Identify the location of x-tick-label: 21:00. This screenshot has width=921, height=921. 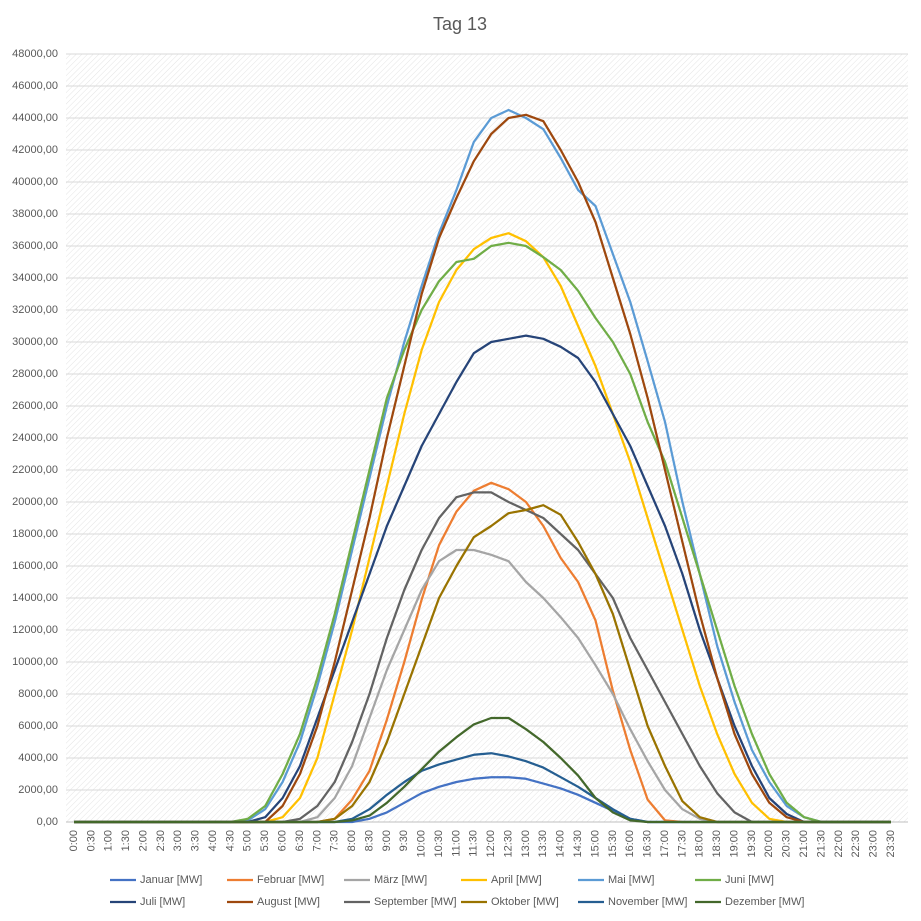
(804, 844).